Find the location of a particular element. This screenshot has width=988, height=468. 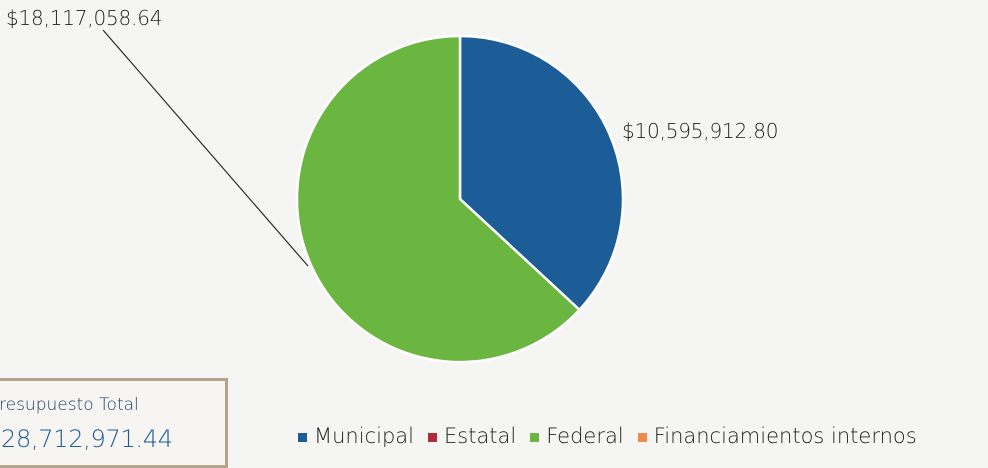

legend-item-financiamientos: Financiamientos internos is located at coordinates (777, 436).